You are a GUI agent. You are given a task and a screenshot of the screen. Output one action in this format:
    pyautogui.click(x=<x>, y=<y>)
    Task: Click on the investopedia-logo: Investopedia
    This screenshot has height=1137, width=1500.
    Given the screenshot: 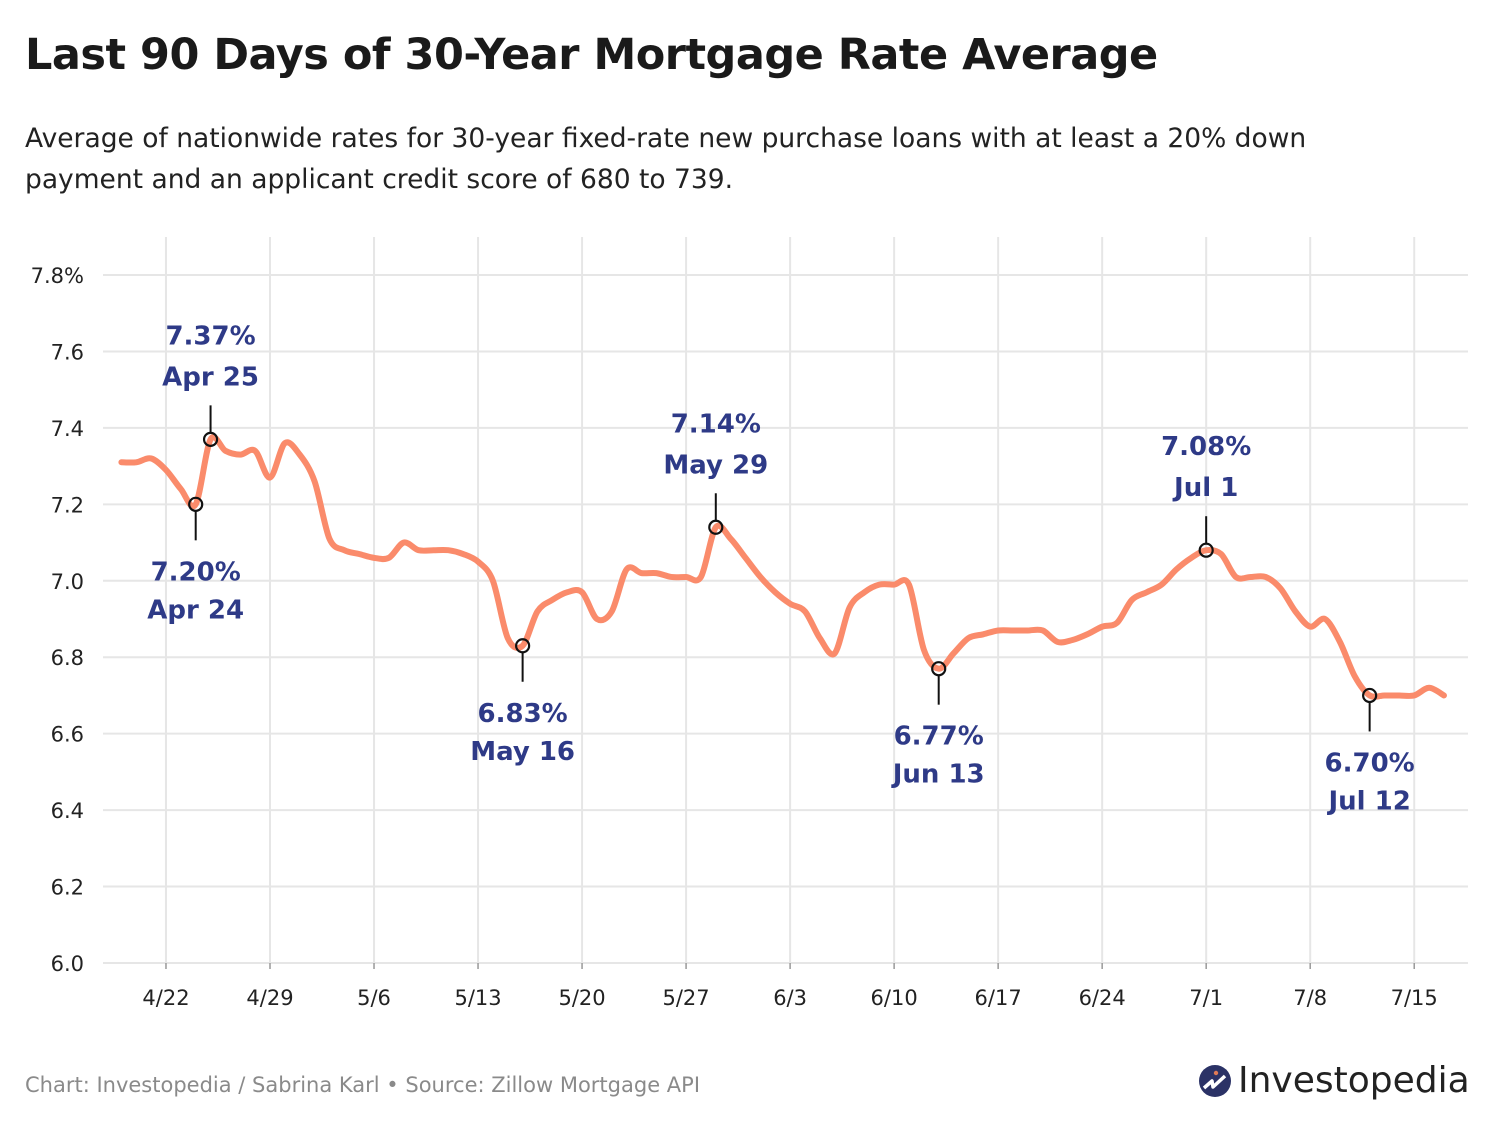 What is the action you would take?
    pyautogui.click(x=1334, y=1080)
    